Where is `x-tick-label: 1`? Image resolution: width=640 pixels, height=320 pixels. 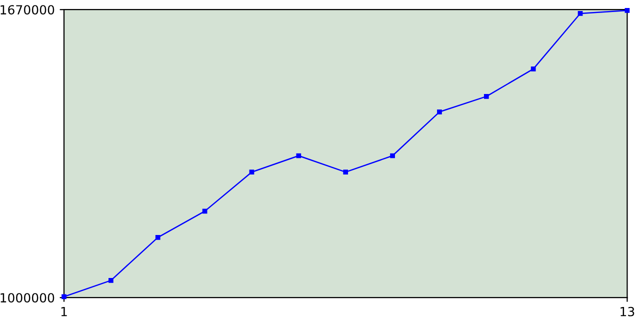 x-tick-label: 1 is located at coordinates (64, 311).